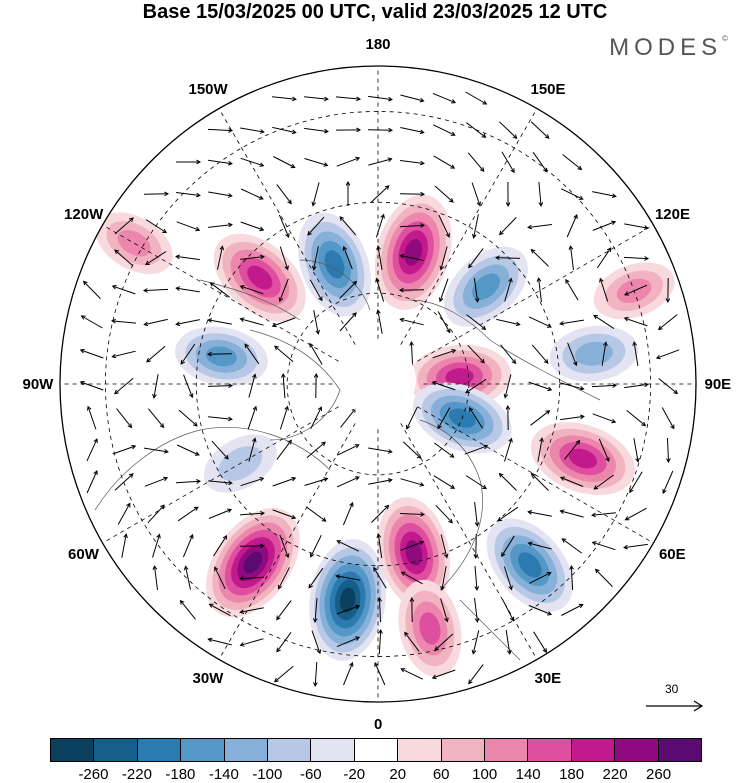 This screenshot has width=750, height=783. I want to click on latitude-circle, so click(378, 384).